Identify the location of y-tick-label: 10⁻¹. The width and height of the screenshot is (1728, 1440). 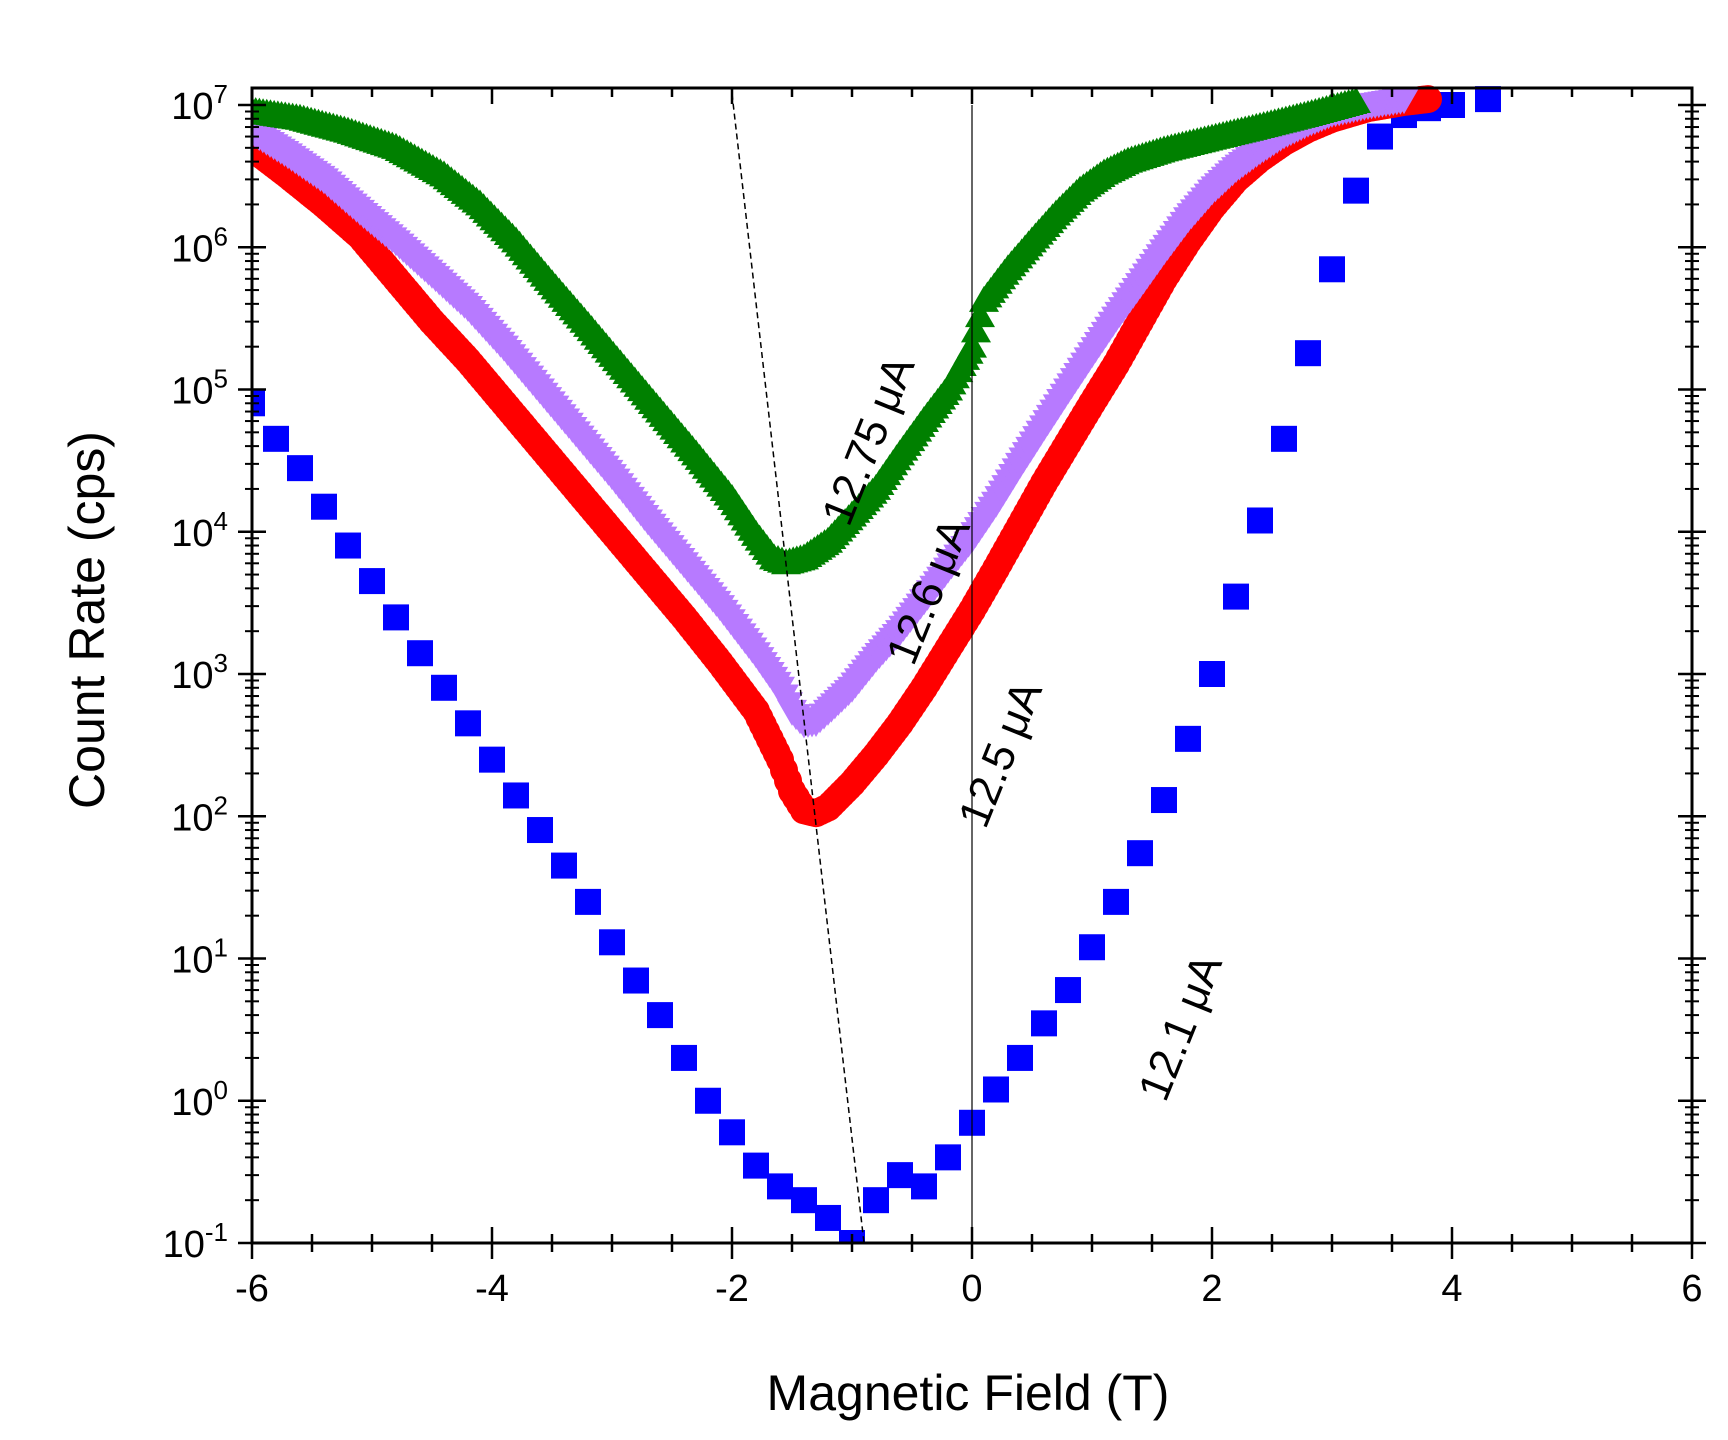
(195, 1241).